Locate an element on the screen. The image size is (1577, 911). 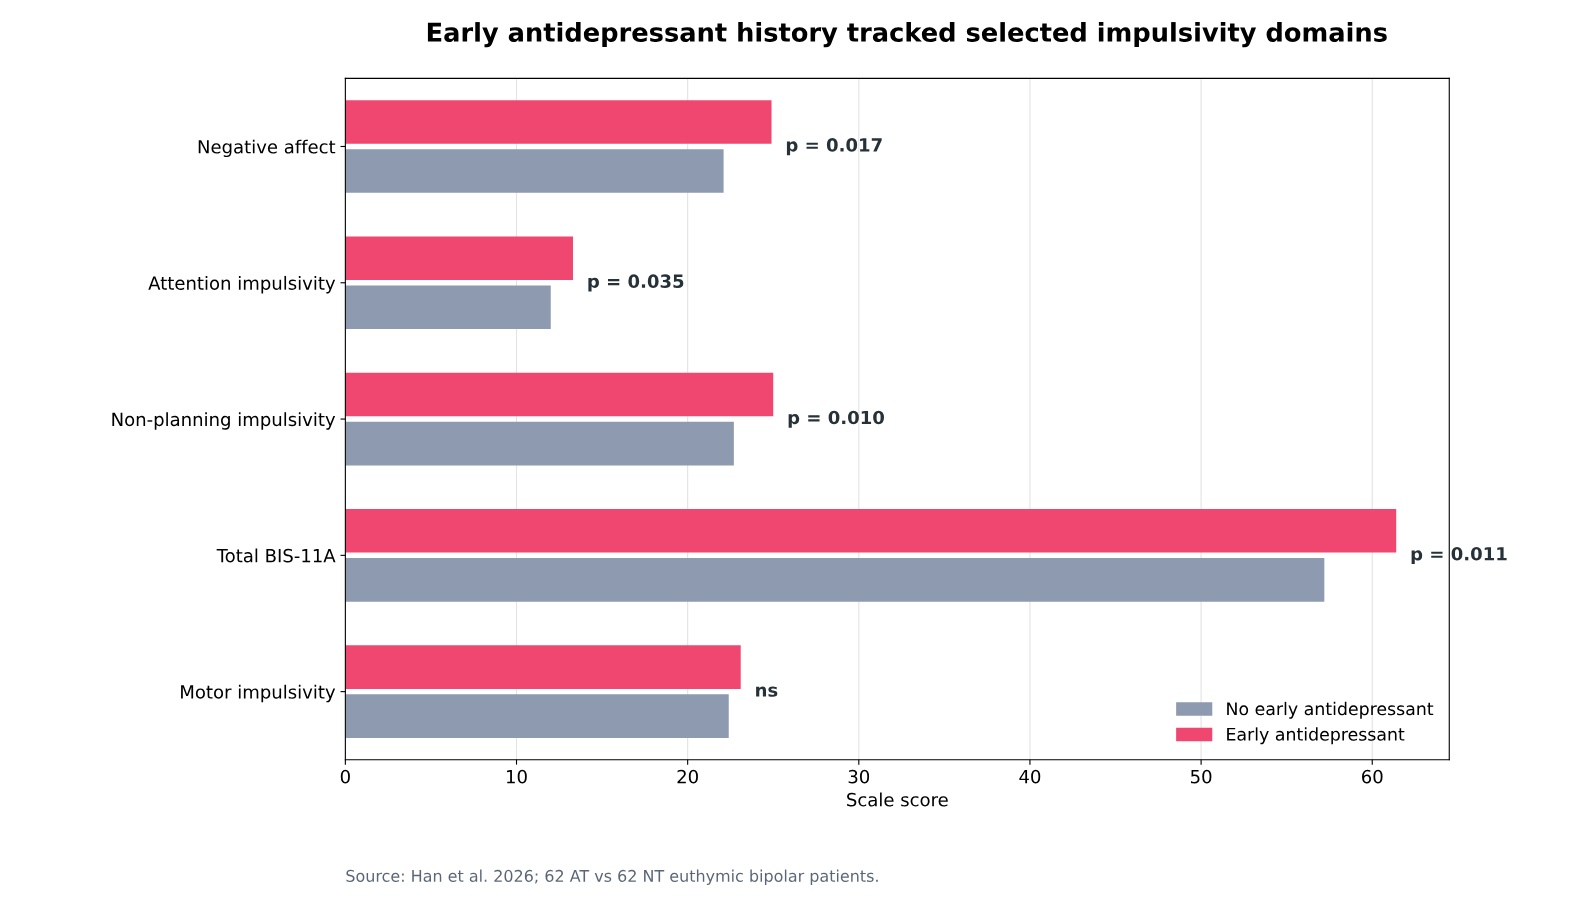
x-tick-label: 50 is located at coordinates (1201, 776).